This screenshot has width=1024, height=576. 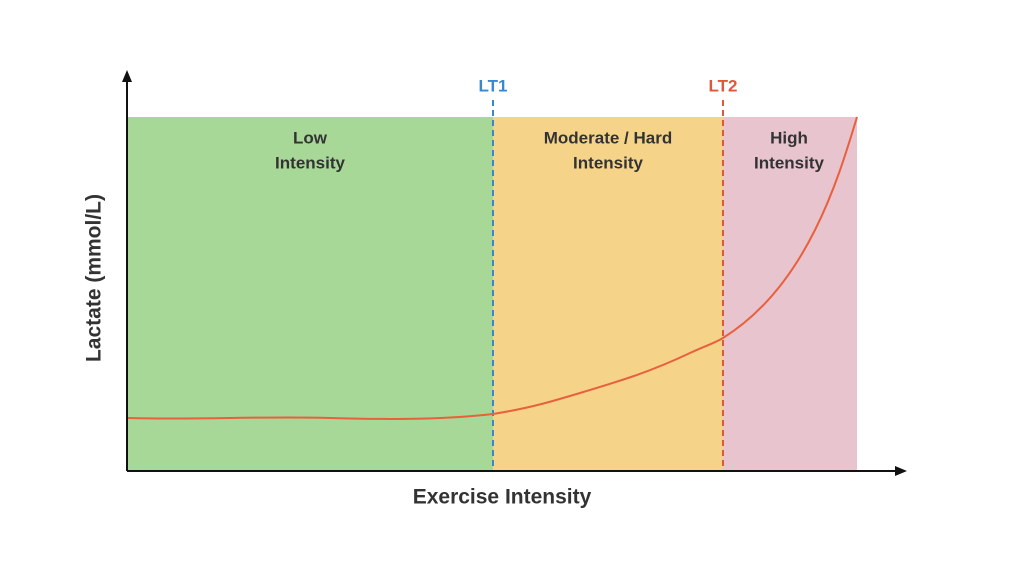 What do you see at coordinates (502, 497) in the screenshot?
I see `x-axis-title: Exercise Intensity` at bounding box center [502, 497].